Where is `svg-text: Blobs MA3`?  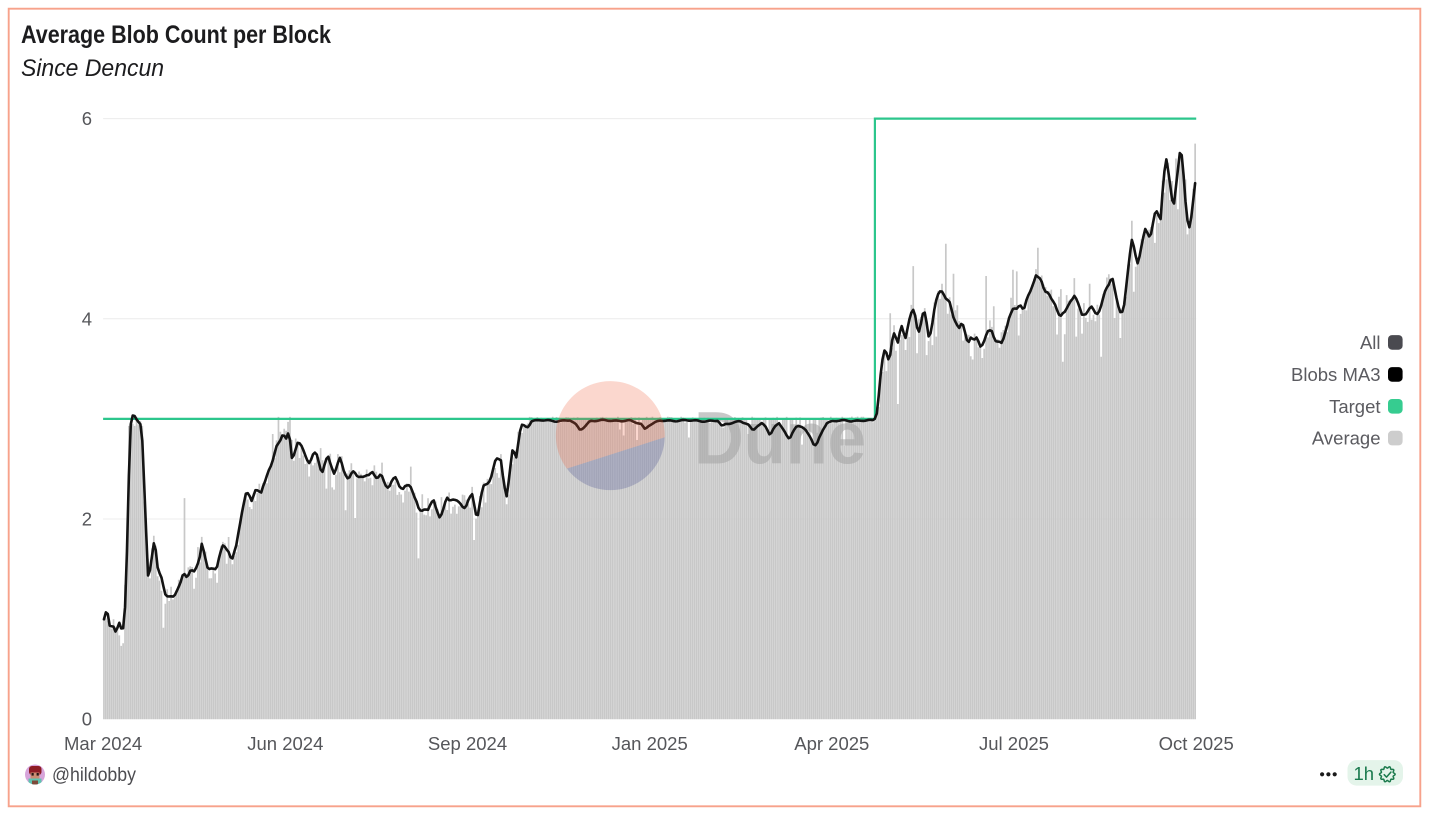
svg-text: Blobs MA3 is located at coordinates (1335, 374).